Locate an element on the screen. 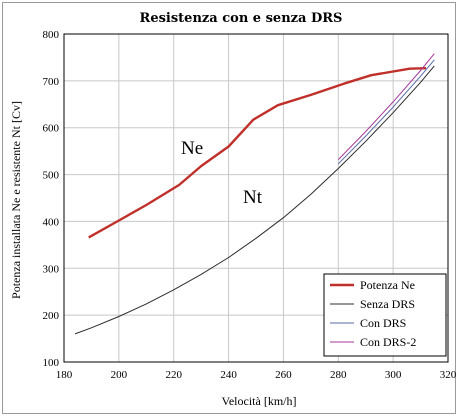 Image resolution: width=460 pixels, height=418 pixels. y-tick-label: 800 is located at coordinates (51, 35).